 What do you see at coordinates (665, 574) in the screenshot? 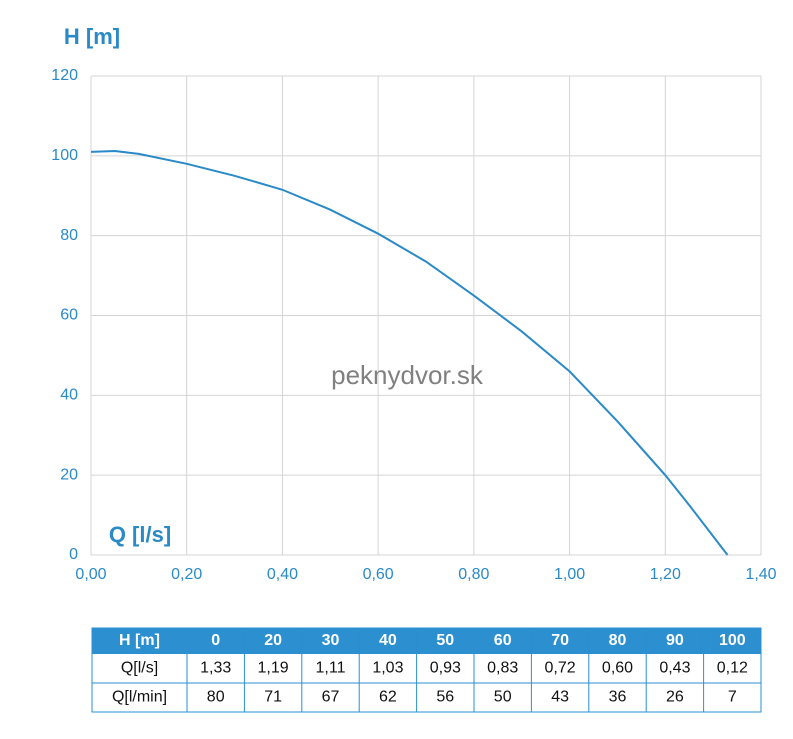
I see `x-tick-label: 1,20` at bounding box center [665, 574].